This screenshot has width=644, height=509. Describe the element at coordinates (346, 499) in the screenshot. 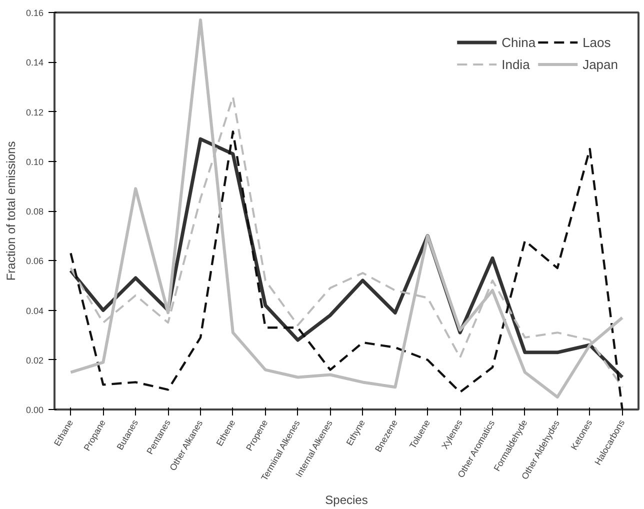

I see `x-axis-title: Species` at that location.